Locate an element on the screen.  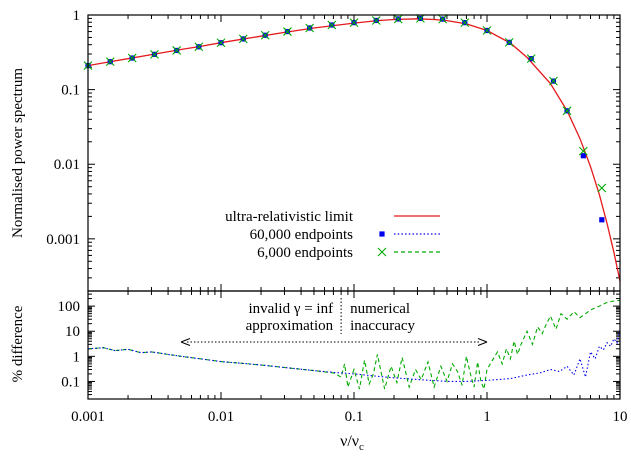
y-tick-label: 100 is located at coordinates (69, 307).